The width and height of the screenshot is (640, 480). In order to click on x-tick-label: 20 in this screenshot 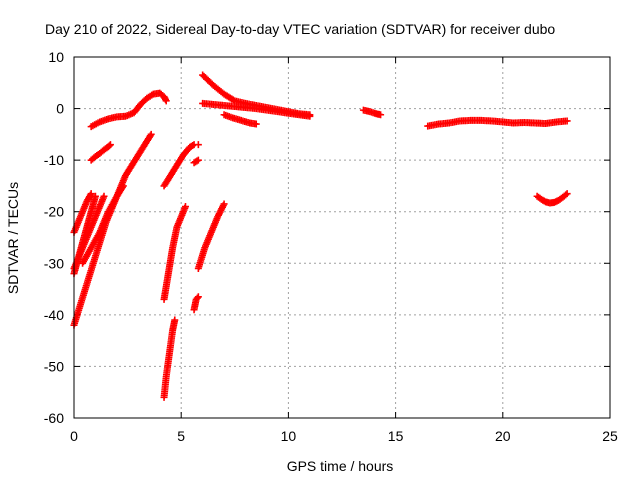, I will do `click(503, 436)`.